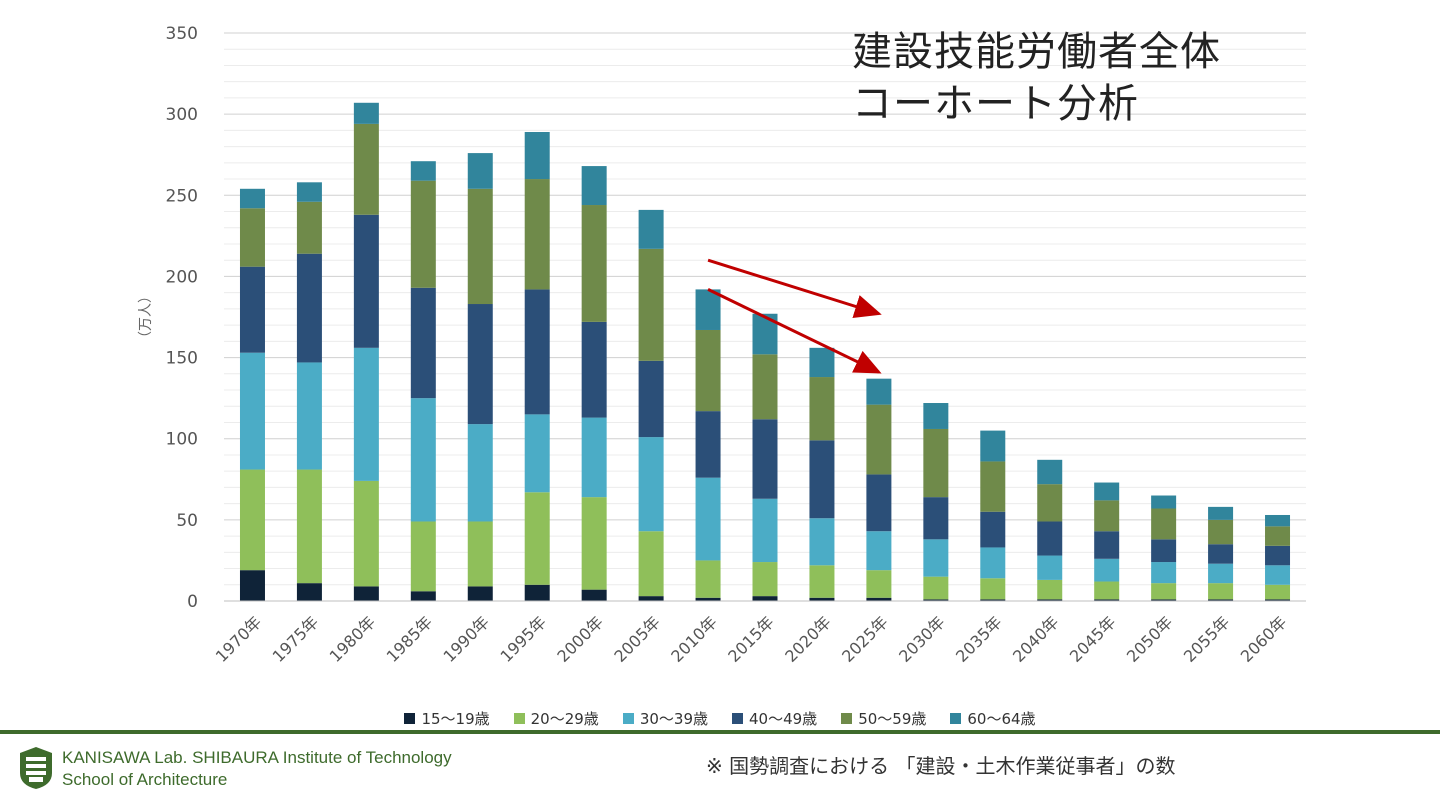 The height and width of the screenshot is (800, 1440). What do you see at coordinates (36, 768) in the screenshot?
I see `institute-logo-icon` at bounding box center [36, 768].